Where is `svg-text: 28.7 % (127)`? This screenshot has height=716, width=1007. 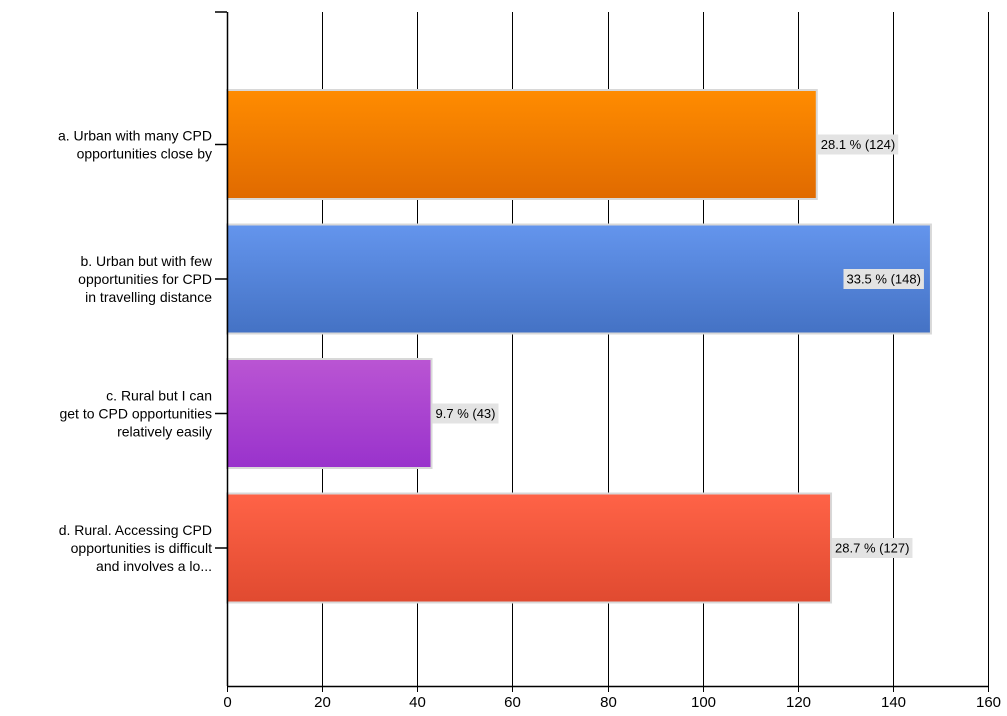
svg-text: 28.7 % (127) is located at coordinates (872, 548).